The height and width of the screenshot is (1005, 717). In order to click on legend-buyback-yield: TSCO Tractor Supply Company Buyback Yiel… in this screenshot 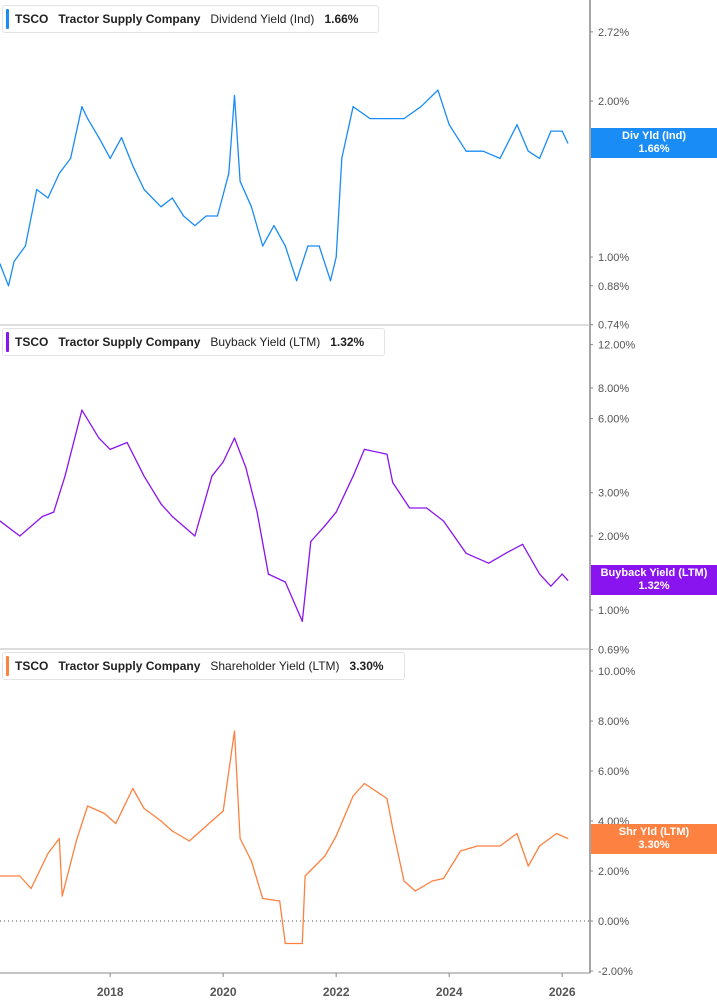, I will do `click(194, 342)`.